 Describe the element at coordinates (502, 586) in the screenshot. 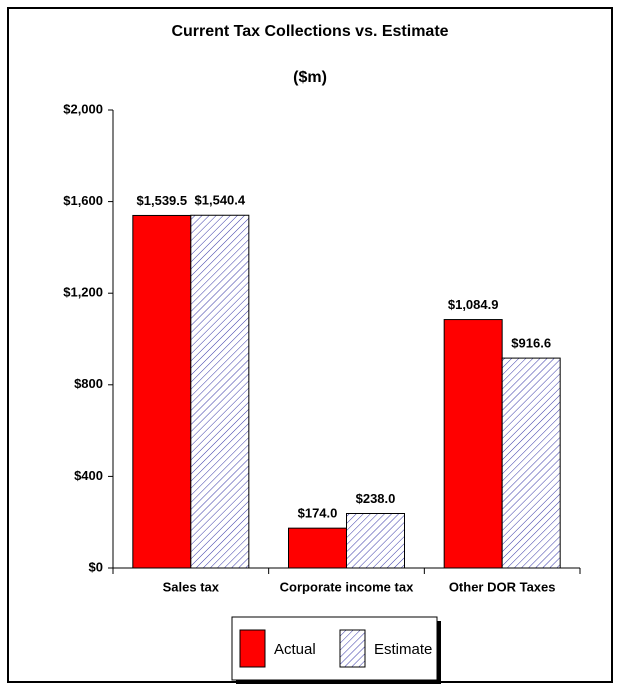

I see `x-tick-label: Other DOR Taxes` at that location.